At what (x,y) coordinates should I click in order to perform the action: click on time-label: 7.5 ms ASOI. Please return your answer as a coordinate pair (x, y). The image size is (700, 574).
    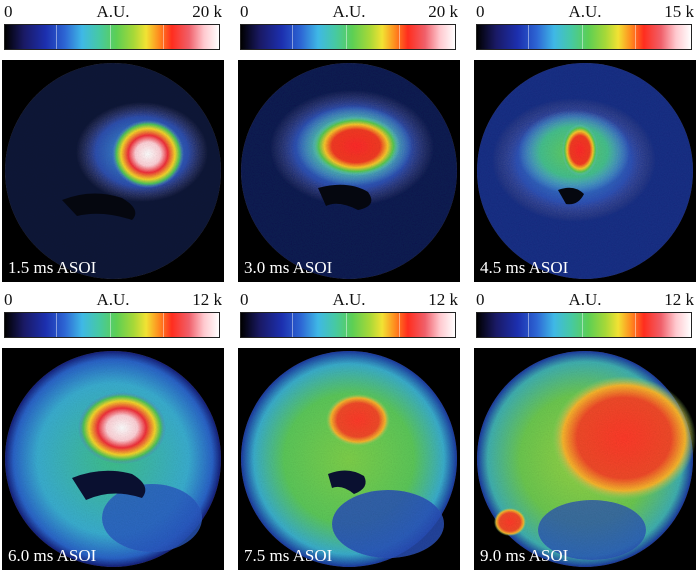
    Looking at the image, I should click on (288, 555).